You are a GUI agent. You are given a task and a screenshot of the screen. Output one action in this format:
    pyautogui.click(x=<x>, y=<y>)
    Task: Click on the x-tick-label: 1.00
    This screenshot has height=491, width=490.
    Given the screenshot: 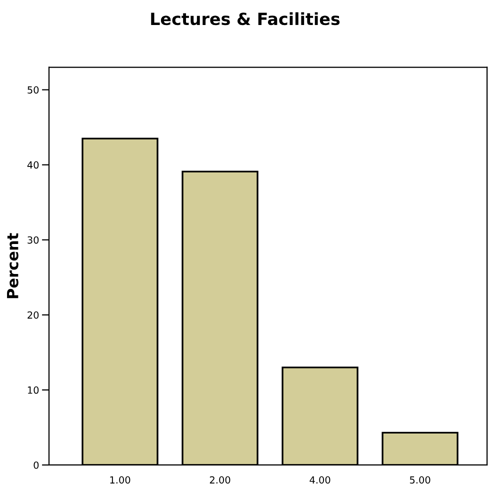 What is the action you would take?
    pyautogui.click(x=120, y=480)
    